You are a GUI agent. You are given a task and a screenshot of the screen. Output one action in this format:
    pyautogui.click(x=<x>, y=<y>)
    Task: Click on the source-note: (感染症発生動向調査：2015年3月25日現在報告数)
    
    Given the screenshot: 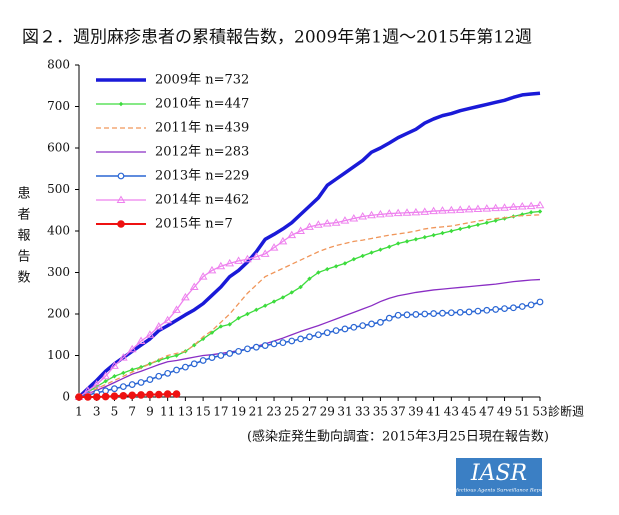 What is the action you would take?
    pyautogui.click(x=398, y=437)
    